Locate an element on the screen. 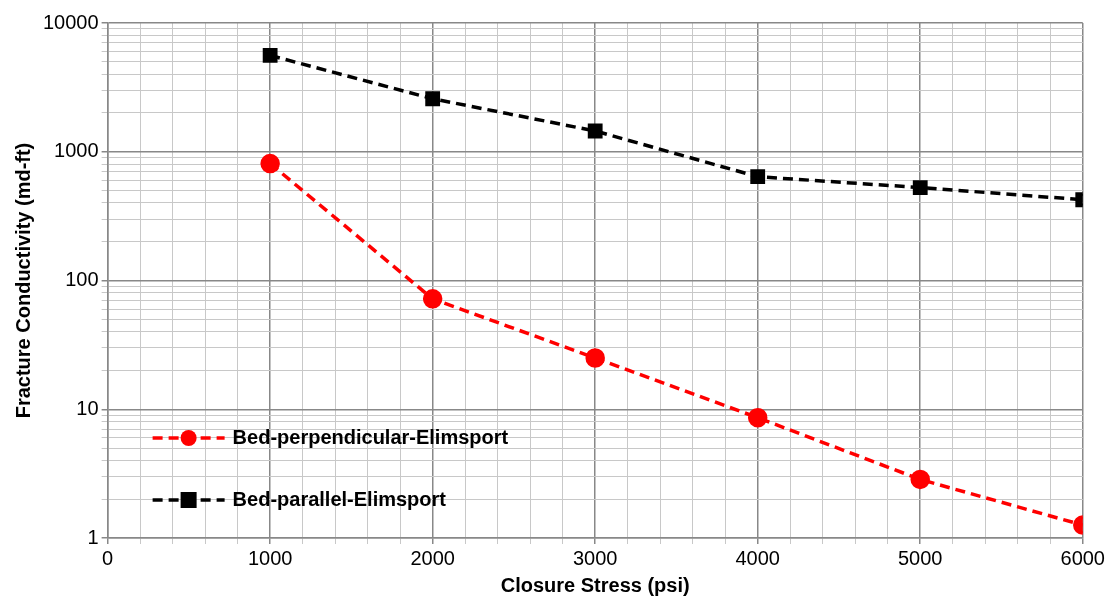  legend-label: Bed-parallel-Elimsport is located at coordinates (339, 498).